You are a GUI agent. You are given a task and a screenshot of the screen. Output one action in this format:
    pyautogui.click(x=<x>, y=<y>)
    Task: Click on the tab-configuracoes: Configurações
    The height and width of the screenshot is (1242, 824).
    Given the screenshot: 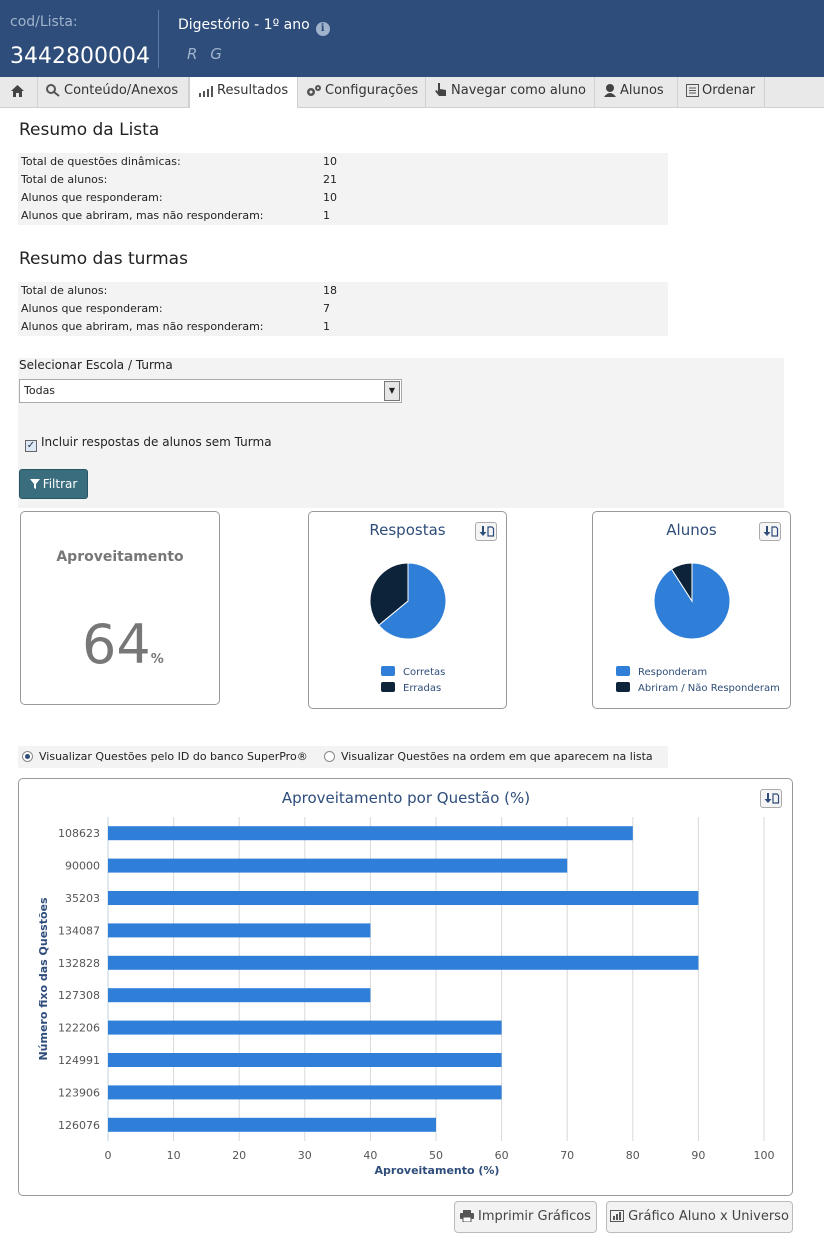 What is the action you would take?
    pyautogui.click(x=362, y=92)
    